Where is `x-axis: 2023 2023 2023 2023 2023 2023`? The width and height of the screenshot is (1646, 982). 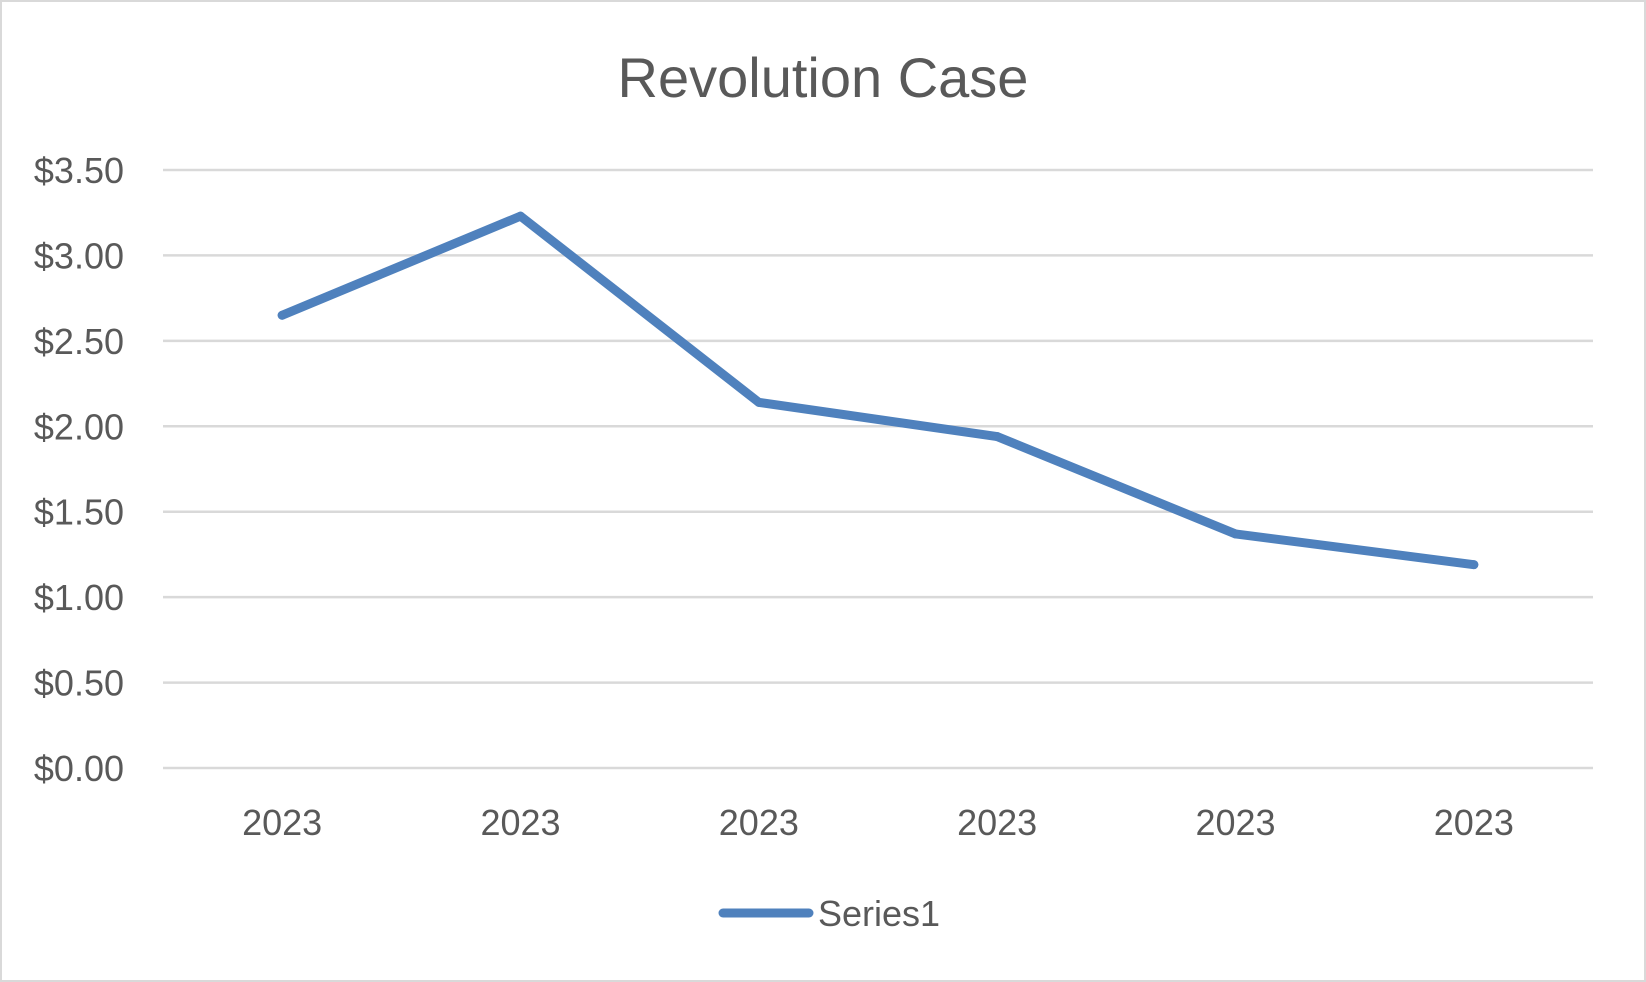
x-axis: 2023 2023 2023 2023 2023 2023 is located at coordinates (878, 822).